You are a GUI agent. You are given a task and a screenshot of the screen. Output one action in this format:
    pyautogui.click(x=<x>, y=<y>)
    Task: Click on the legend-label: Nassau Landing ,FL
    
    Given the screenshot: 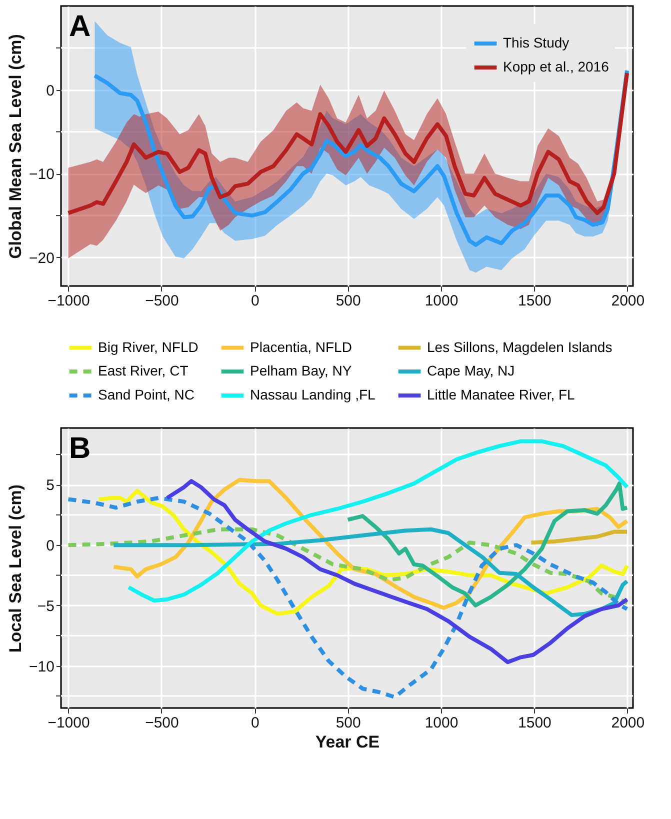 What is the action you would take?
    pyautogui.click(x=313, y=394)
    